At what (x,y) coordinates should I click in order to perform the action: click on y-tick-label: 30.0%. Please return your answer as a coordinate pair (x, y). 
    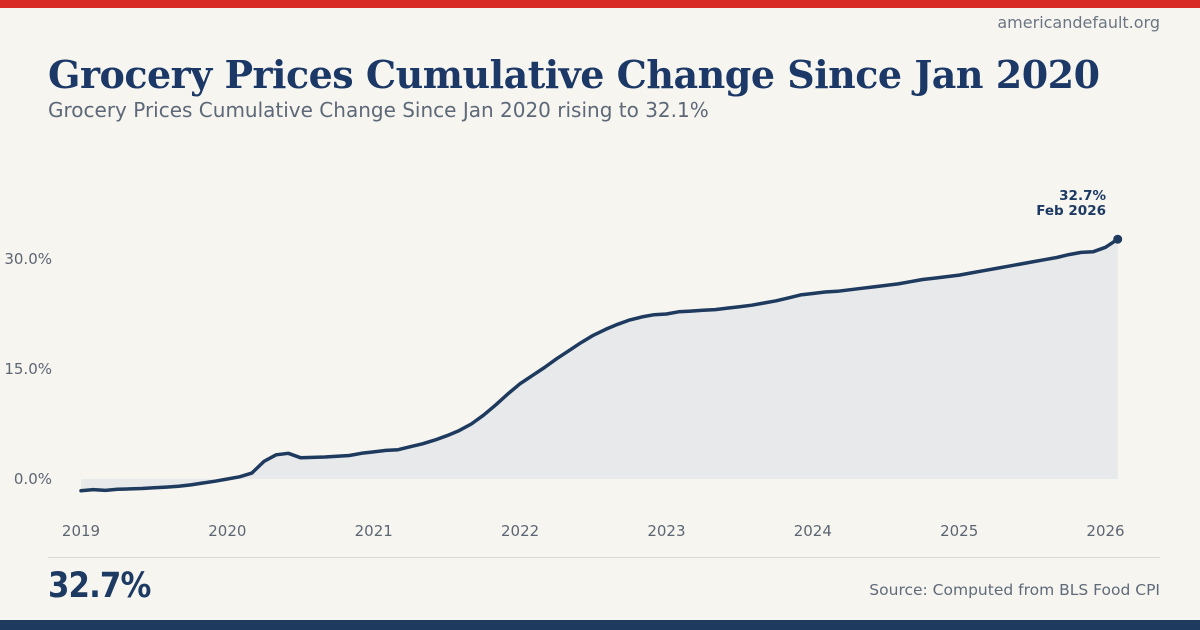
    Looking at the image, I should click on (28, 259).